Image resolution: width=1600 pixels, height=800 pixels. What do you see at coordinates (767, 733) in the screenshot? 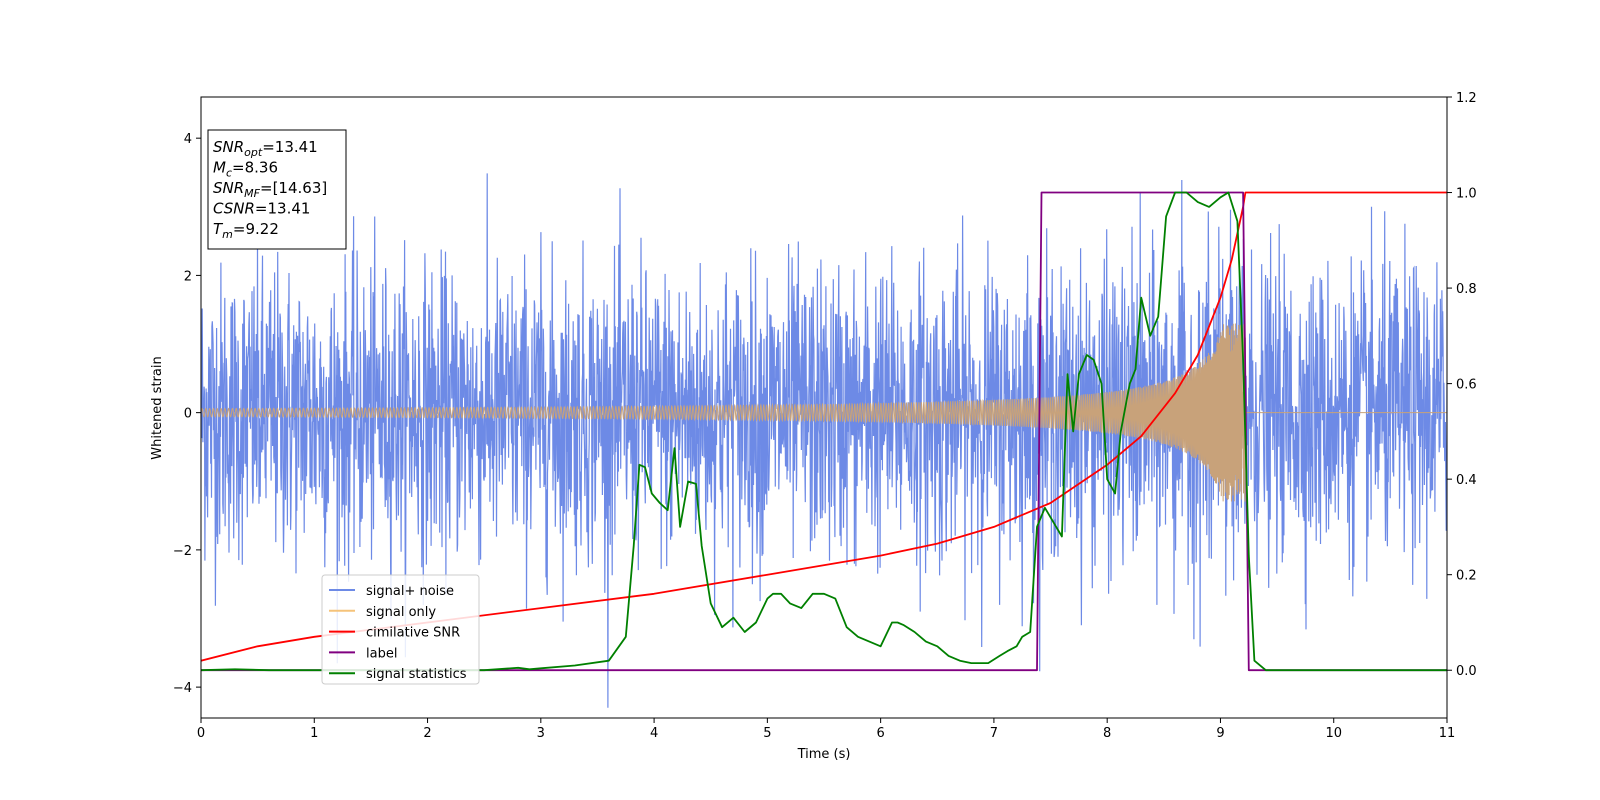
I see `x-tick-label: 5` at bounding box center [767, 733].